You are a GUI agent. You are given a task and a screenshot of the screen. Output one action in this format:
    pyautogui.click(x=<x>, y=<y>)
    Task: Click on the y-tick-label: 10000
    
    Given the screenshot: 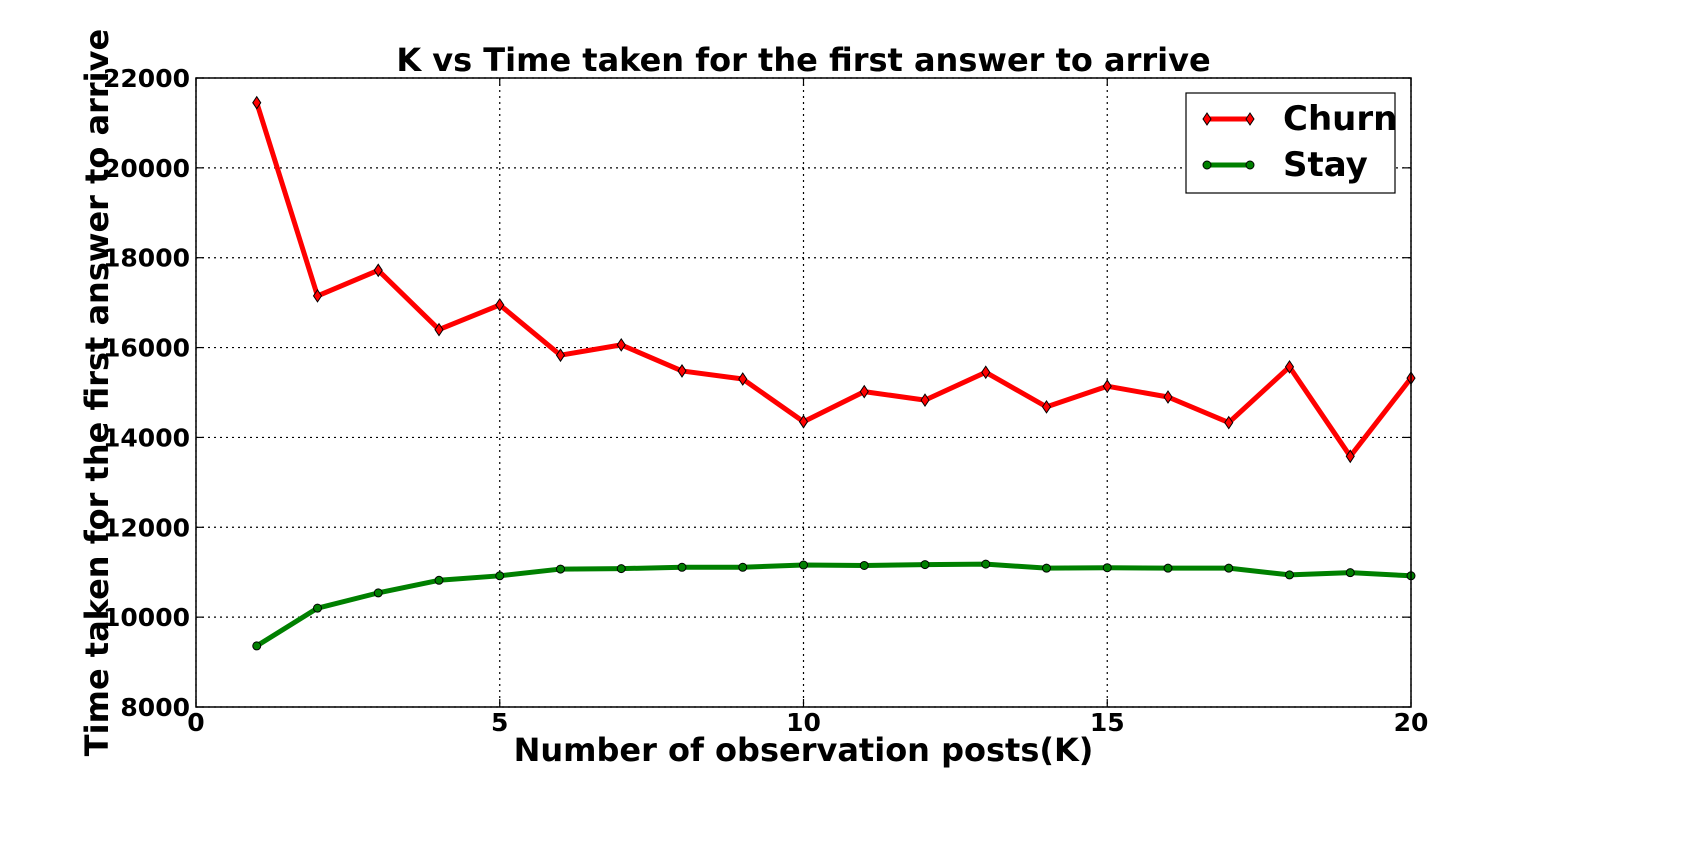 What is the action you would take?
    pyautogui.click(x=146, y=617)
    